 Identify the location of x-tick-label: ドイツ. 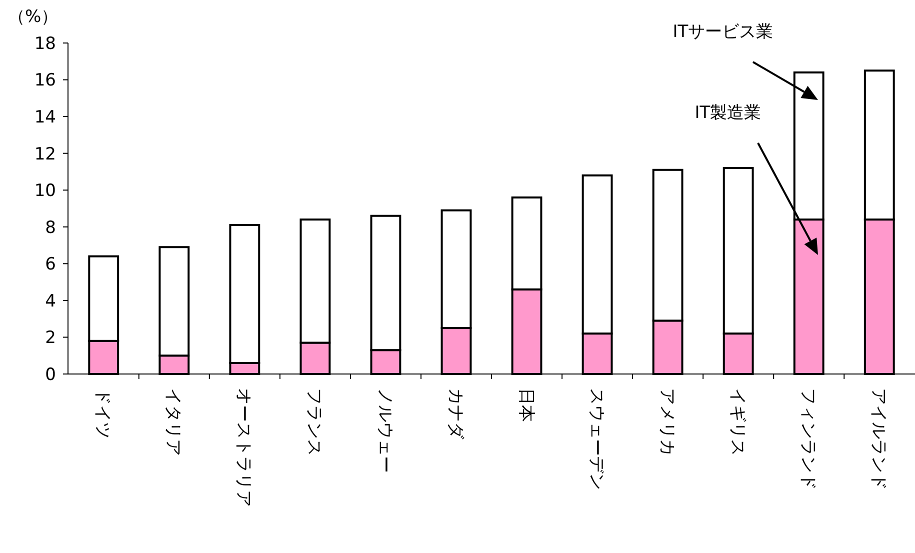
(102, 413).